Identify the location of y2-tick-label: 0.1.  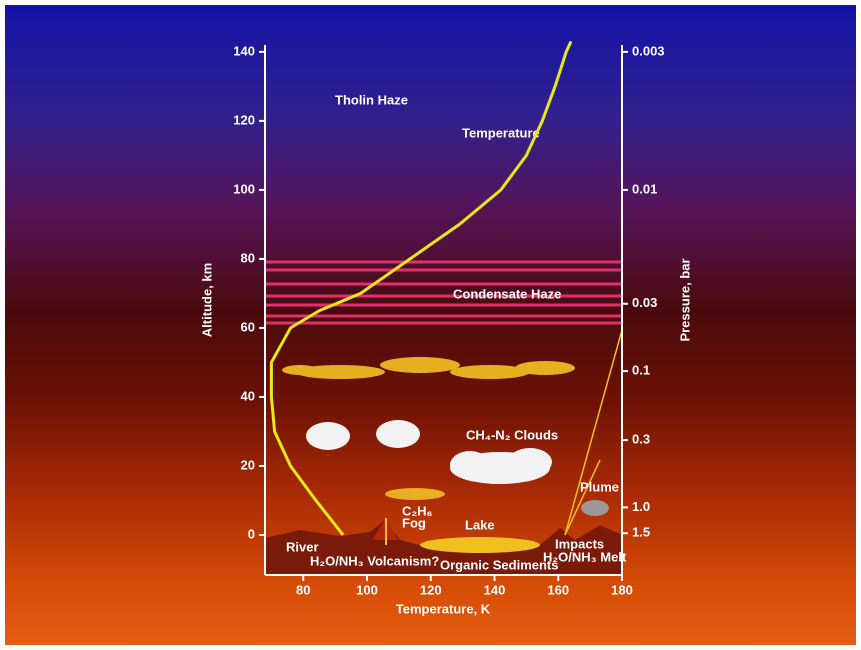
(641, 370).